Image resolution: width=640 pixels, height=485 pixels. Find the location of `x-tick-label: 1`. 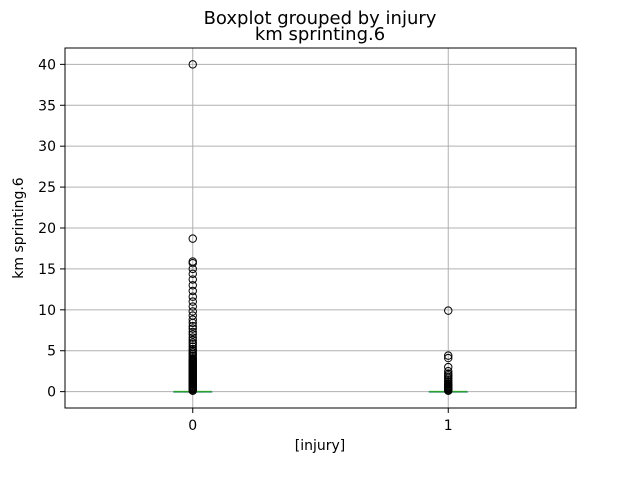

x-tick-label: 1 is located at coordinates (448, 426).